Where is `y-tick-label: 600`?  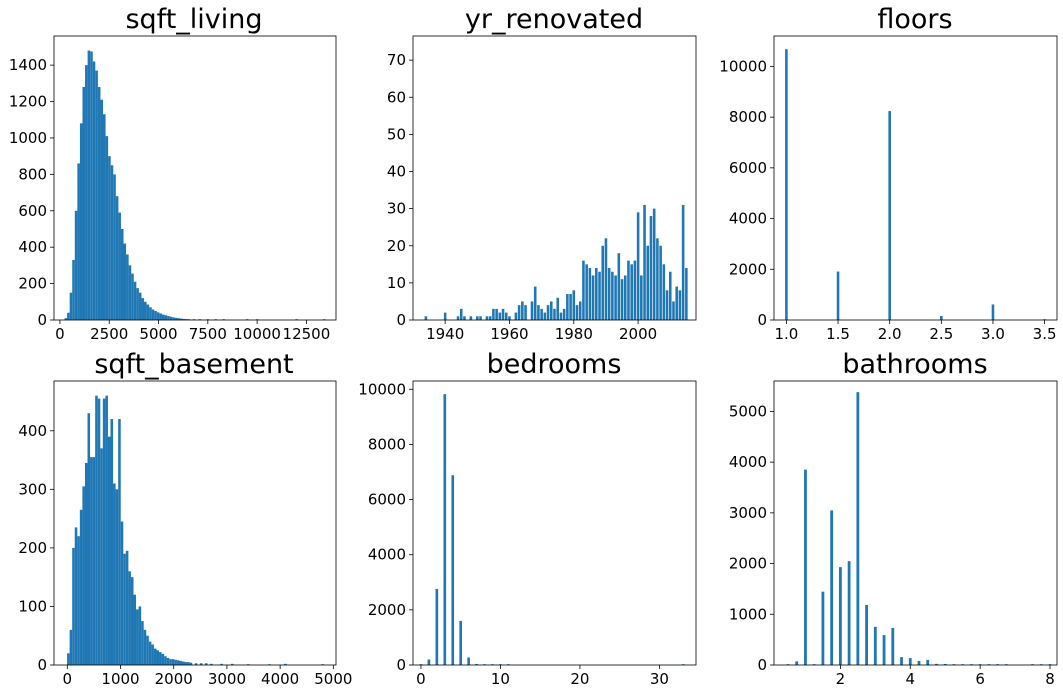
y-tick-label: 600 is located at coordinates (32, 211).